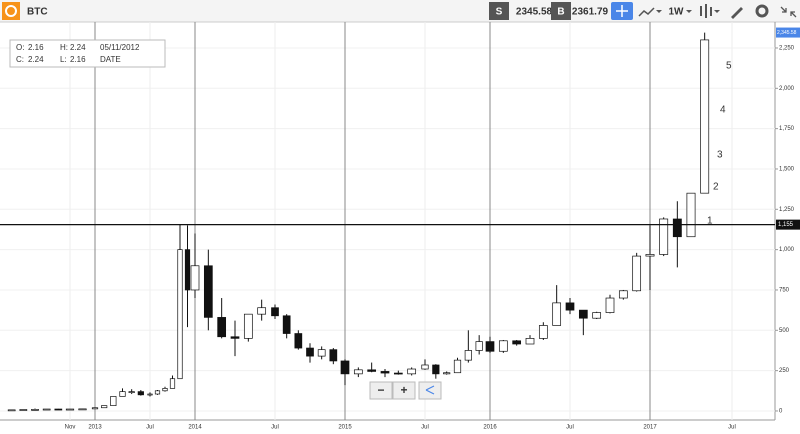  Describe the element at coordinates (404, 390) in the screenshot. I see `zoom-in-button` at that location.